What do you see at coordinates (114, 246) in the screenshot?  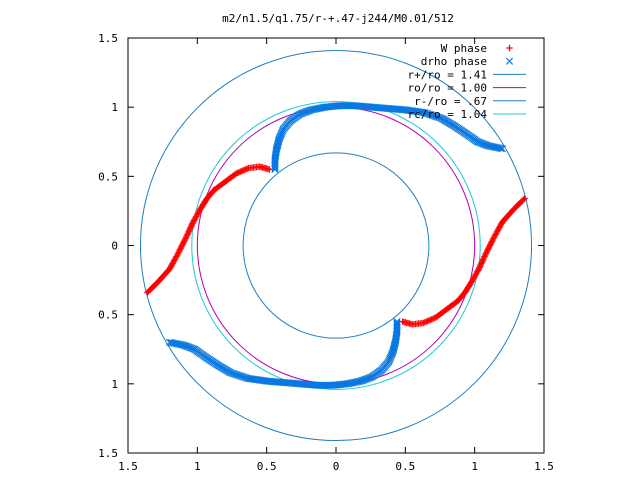 I see `y-tick-label: 0` at bounding box center [114, 246].